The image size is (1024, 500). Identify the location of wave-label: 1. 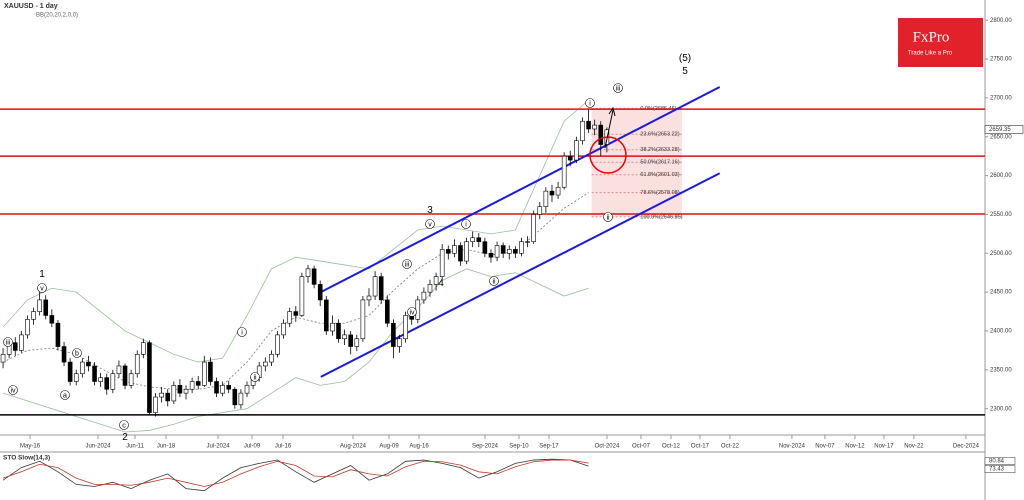
(42, 274).